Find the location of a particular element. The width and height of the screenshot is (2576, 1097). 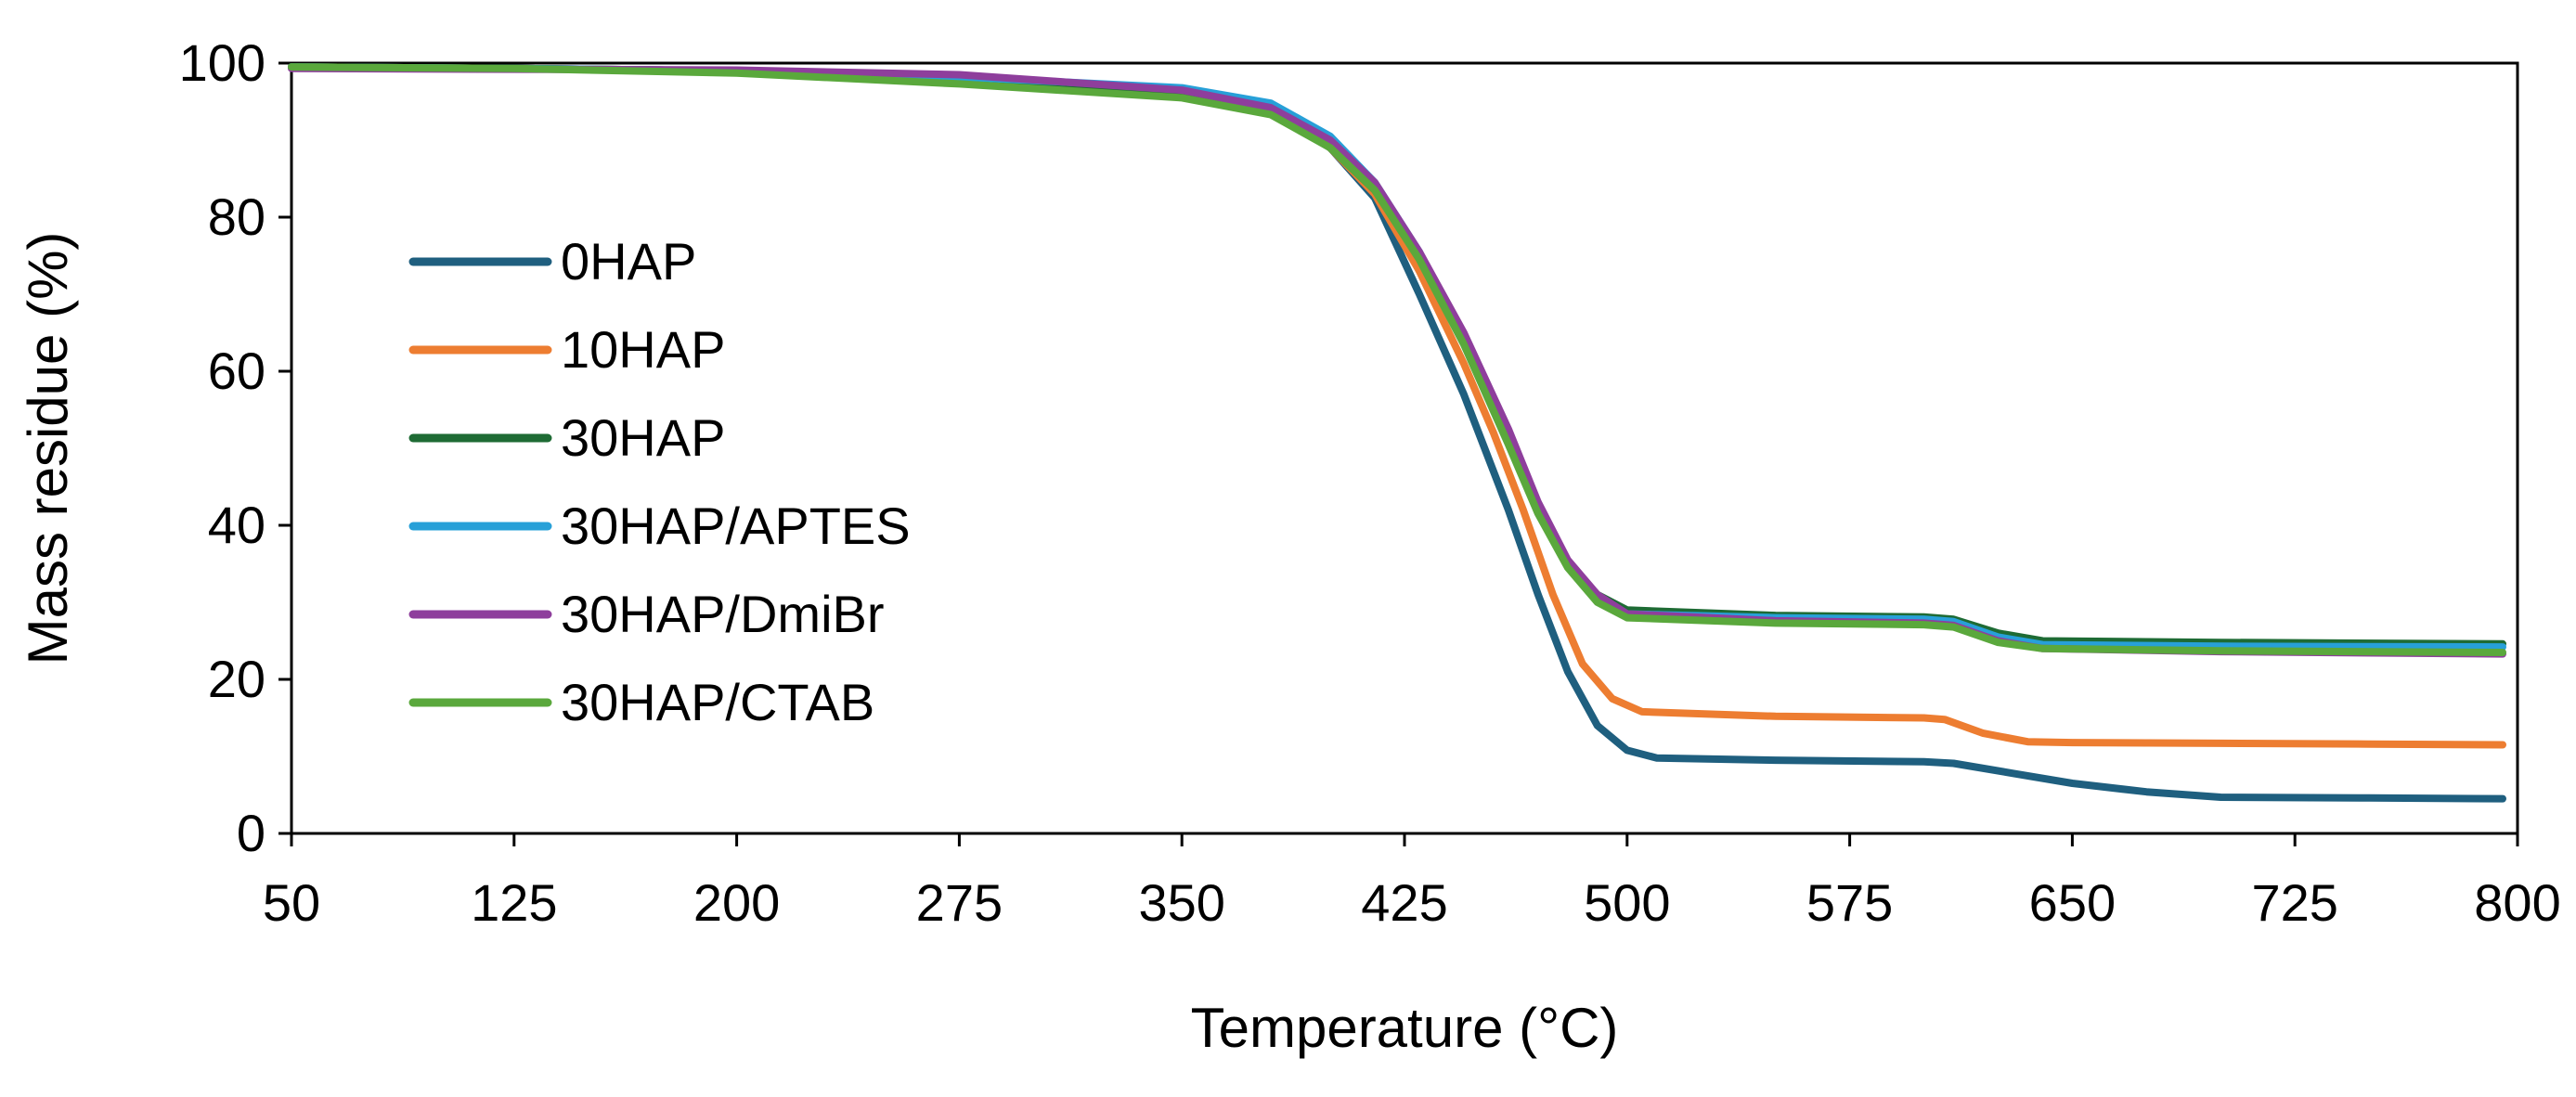

y-tick-label: 0 is located at coordinates (251, 833).